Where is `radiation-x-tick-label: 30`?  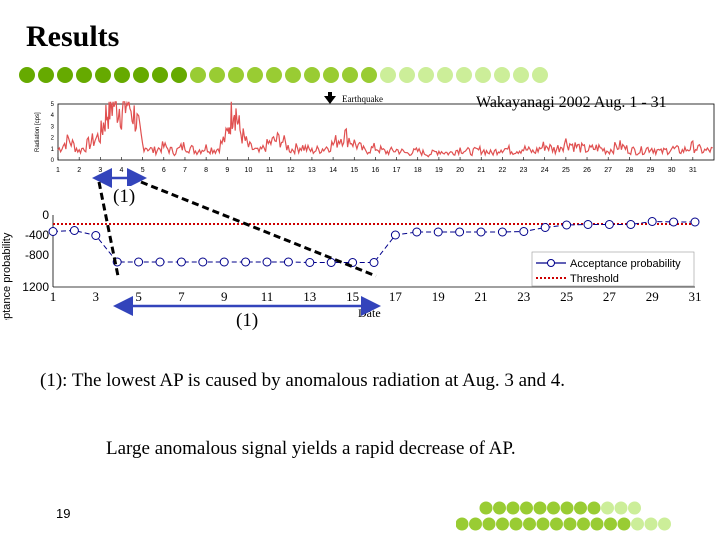
radiation-x-tick-label: 30 is located at coordinates (672, 170).